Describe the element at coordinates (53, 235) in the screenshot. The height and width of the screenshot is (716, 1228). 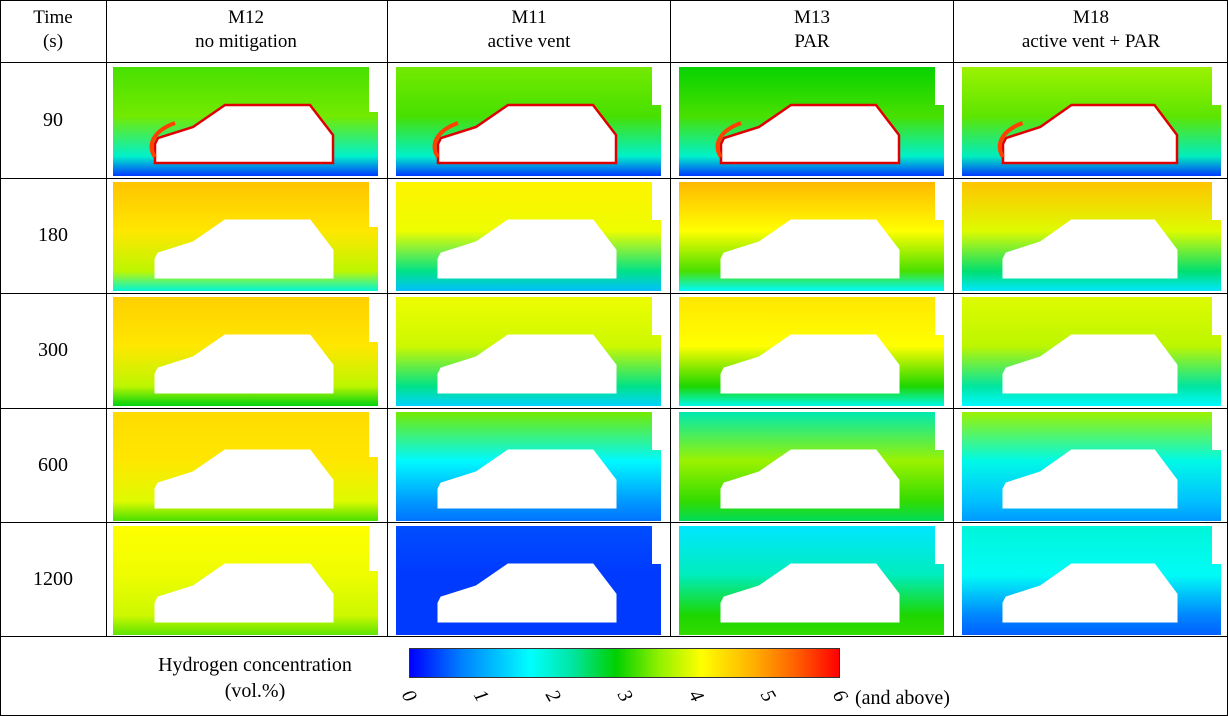
I see `time-cell-180: 180` at that location.